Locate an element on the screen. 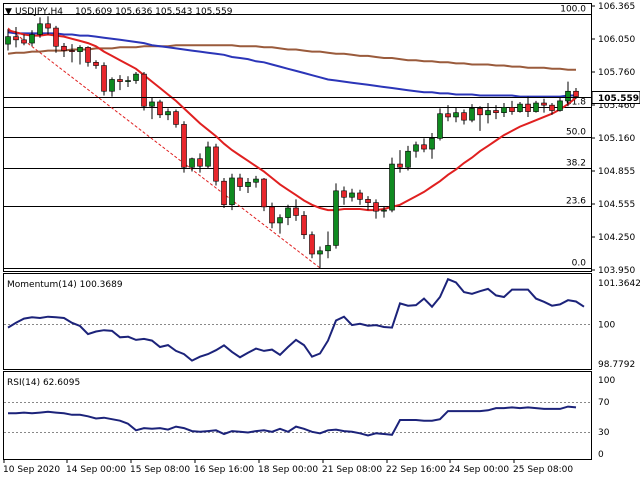 The height and width of the screenshot is (480, 640). rsi-tick-label: 70 is located at coordinates (604, 403).